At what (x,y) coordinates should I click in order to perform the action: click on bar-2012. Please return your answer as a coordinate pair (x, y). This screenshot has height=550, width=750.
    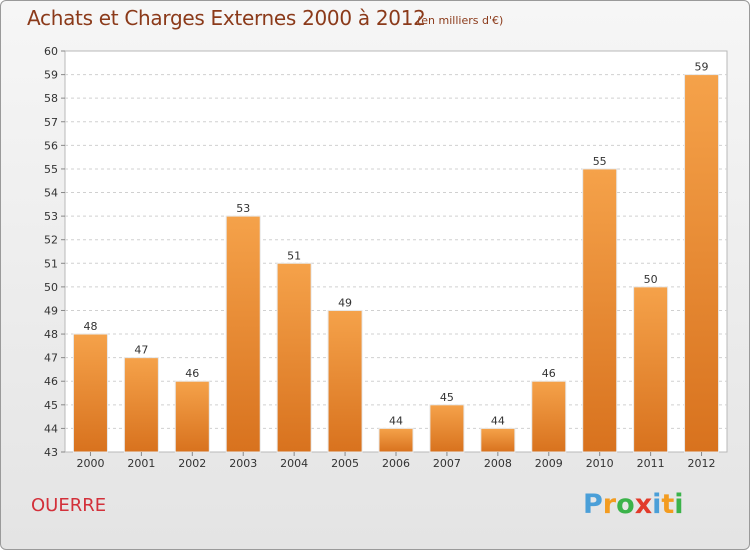
    Looking at the image, I should click on (702, 263).